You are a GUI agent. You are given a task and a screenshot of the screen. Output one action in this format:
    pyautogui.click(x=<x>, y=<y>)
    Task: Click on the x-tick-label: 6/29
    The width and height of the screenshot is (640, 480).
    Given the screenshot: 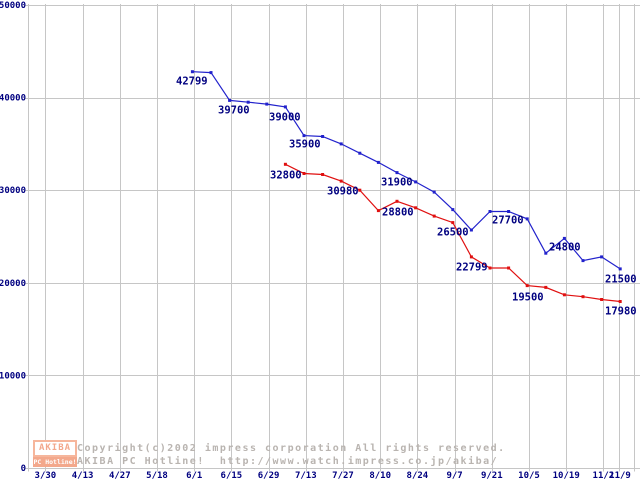 What is the action you would take?
    pyautogui.click(x=269, y=475)
    